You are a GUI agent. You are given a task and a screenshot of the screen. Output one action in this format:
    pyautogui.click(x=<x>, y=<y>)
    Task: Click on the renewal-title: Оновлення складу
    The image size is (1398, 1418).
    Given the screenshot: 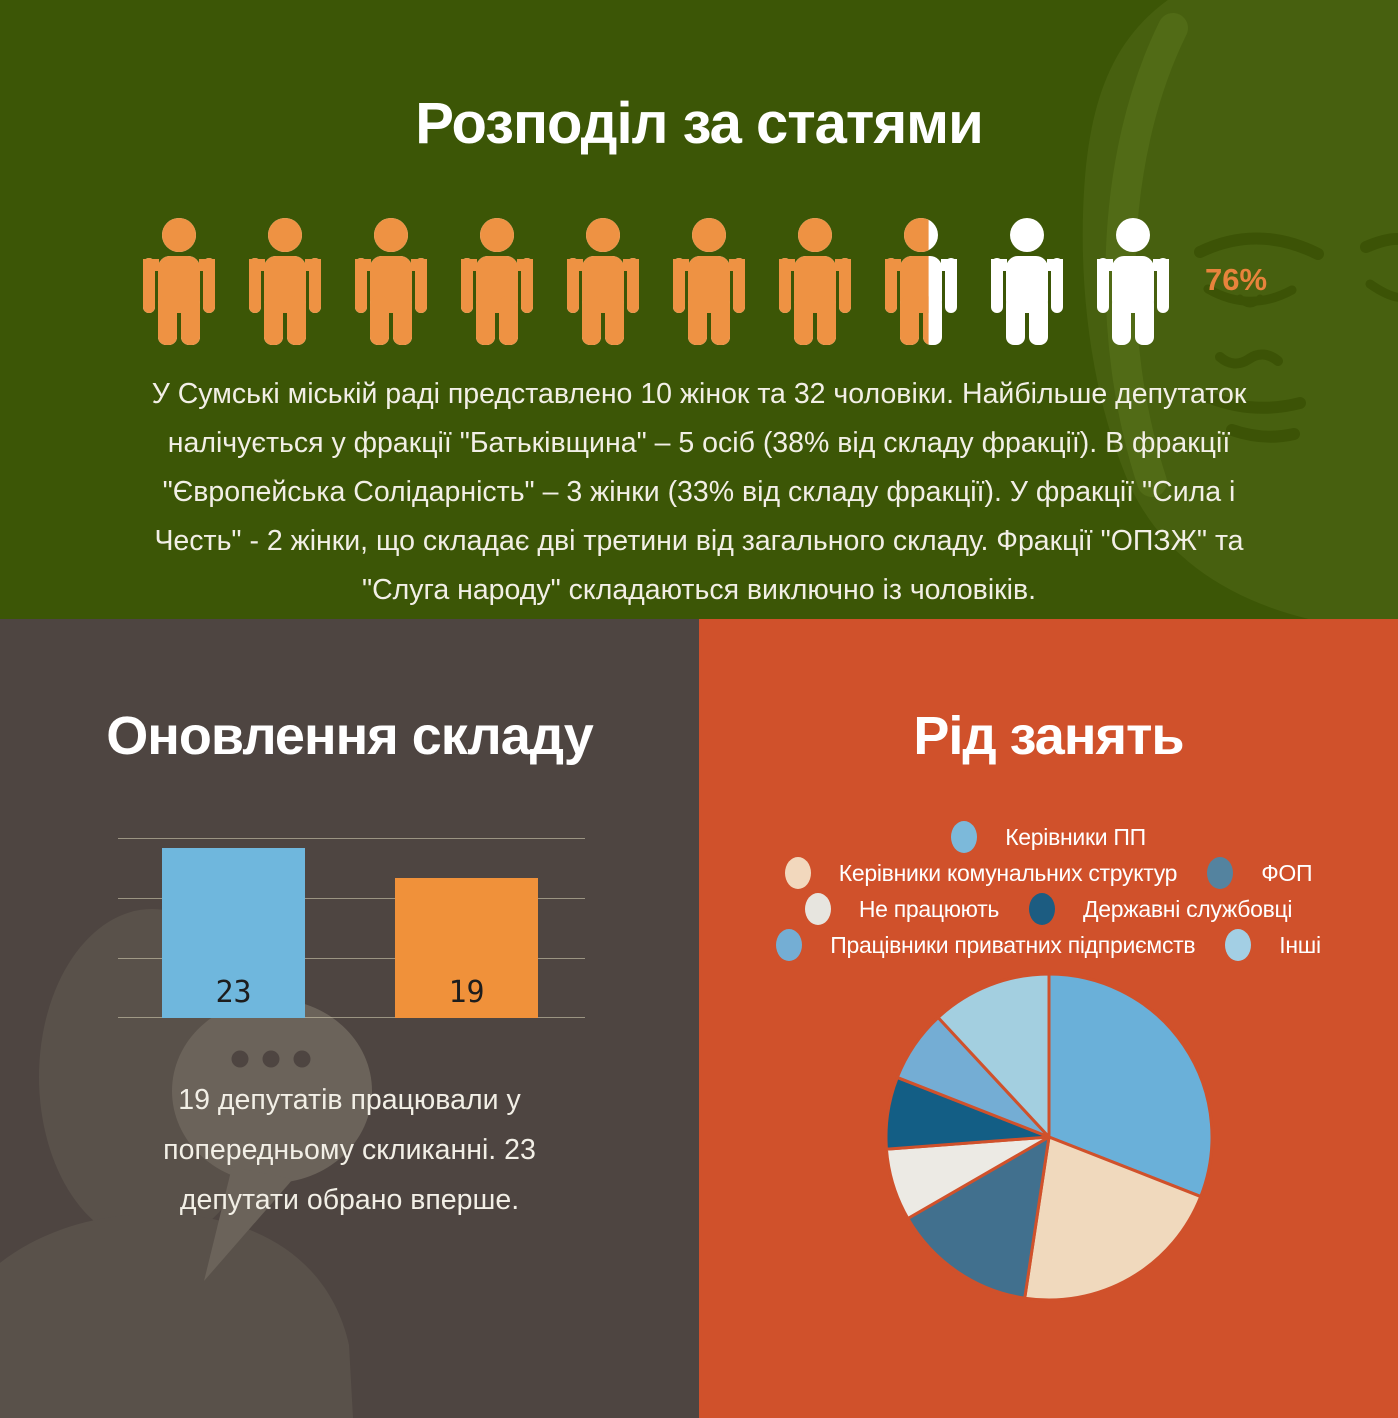 What is the action you would take?
    pyautogui.click(x=349, y=736)
    